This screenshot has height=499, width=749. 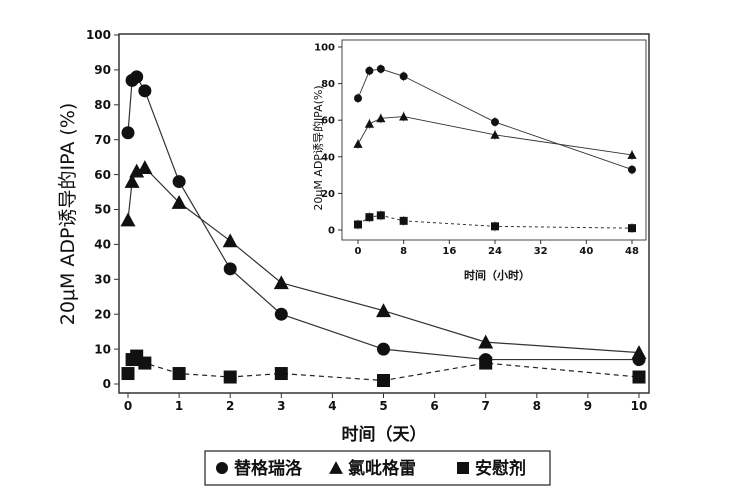 What do you see at coordinates (497, 275) in the screenshot?
I see `inset-x-axis-label: 时间（小时）` at bounding box center [497, 275].